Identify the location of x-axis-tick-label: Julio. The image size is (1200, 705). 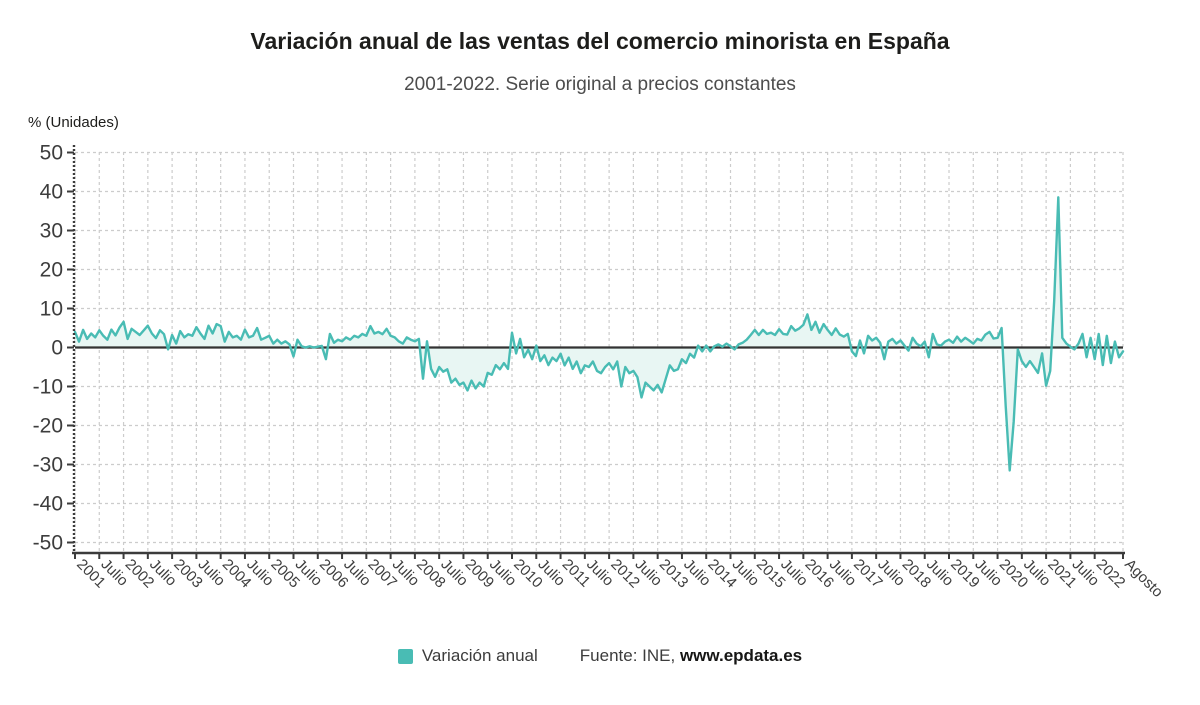
(600, 573).